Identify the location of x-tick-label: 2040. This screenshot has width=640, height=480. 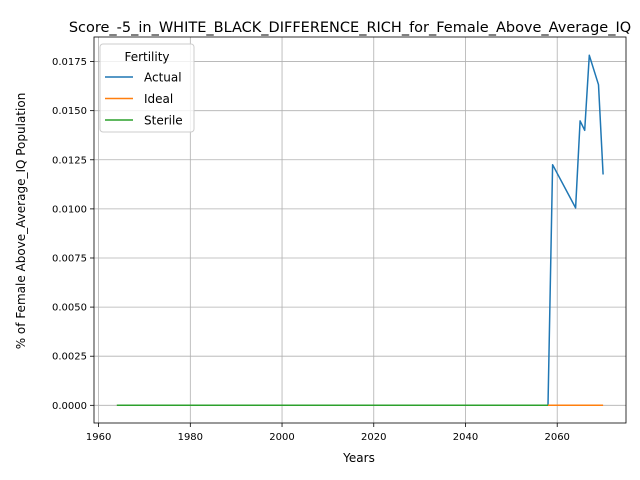
(465, 437).